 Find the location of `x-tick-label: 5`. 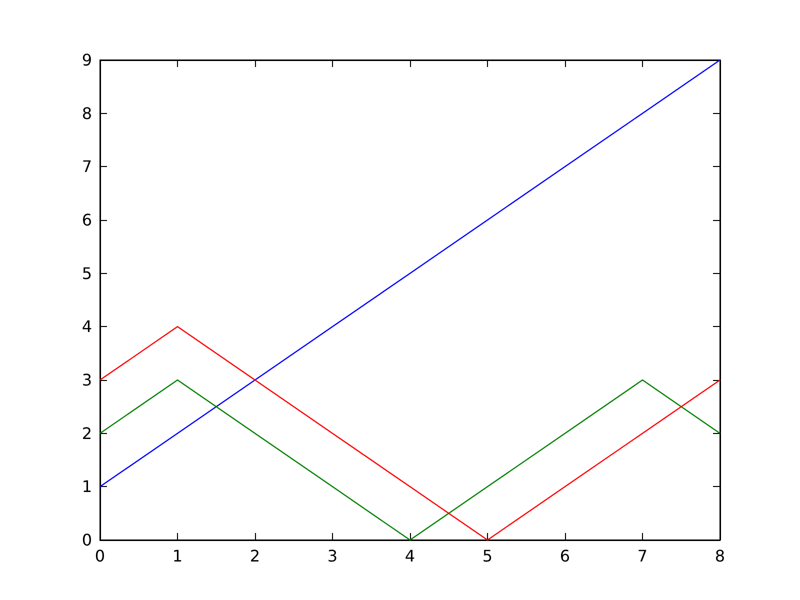

x-tick-label: 5 is located at coordinates (487, 556).